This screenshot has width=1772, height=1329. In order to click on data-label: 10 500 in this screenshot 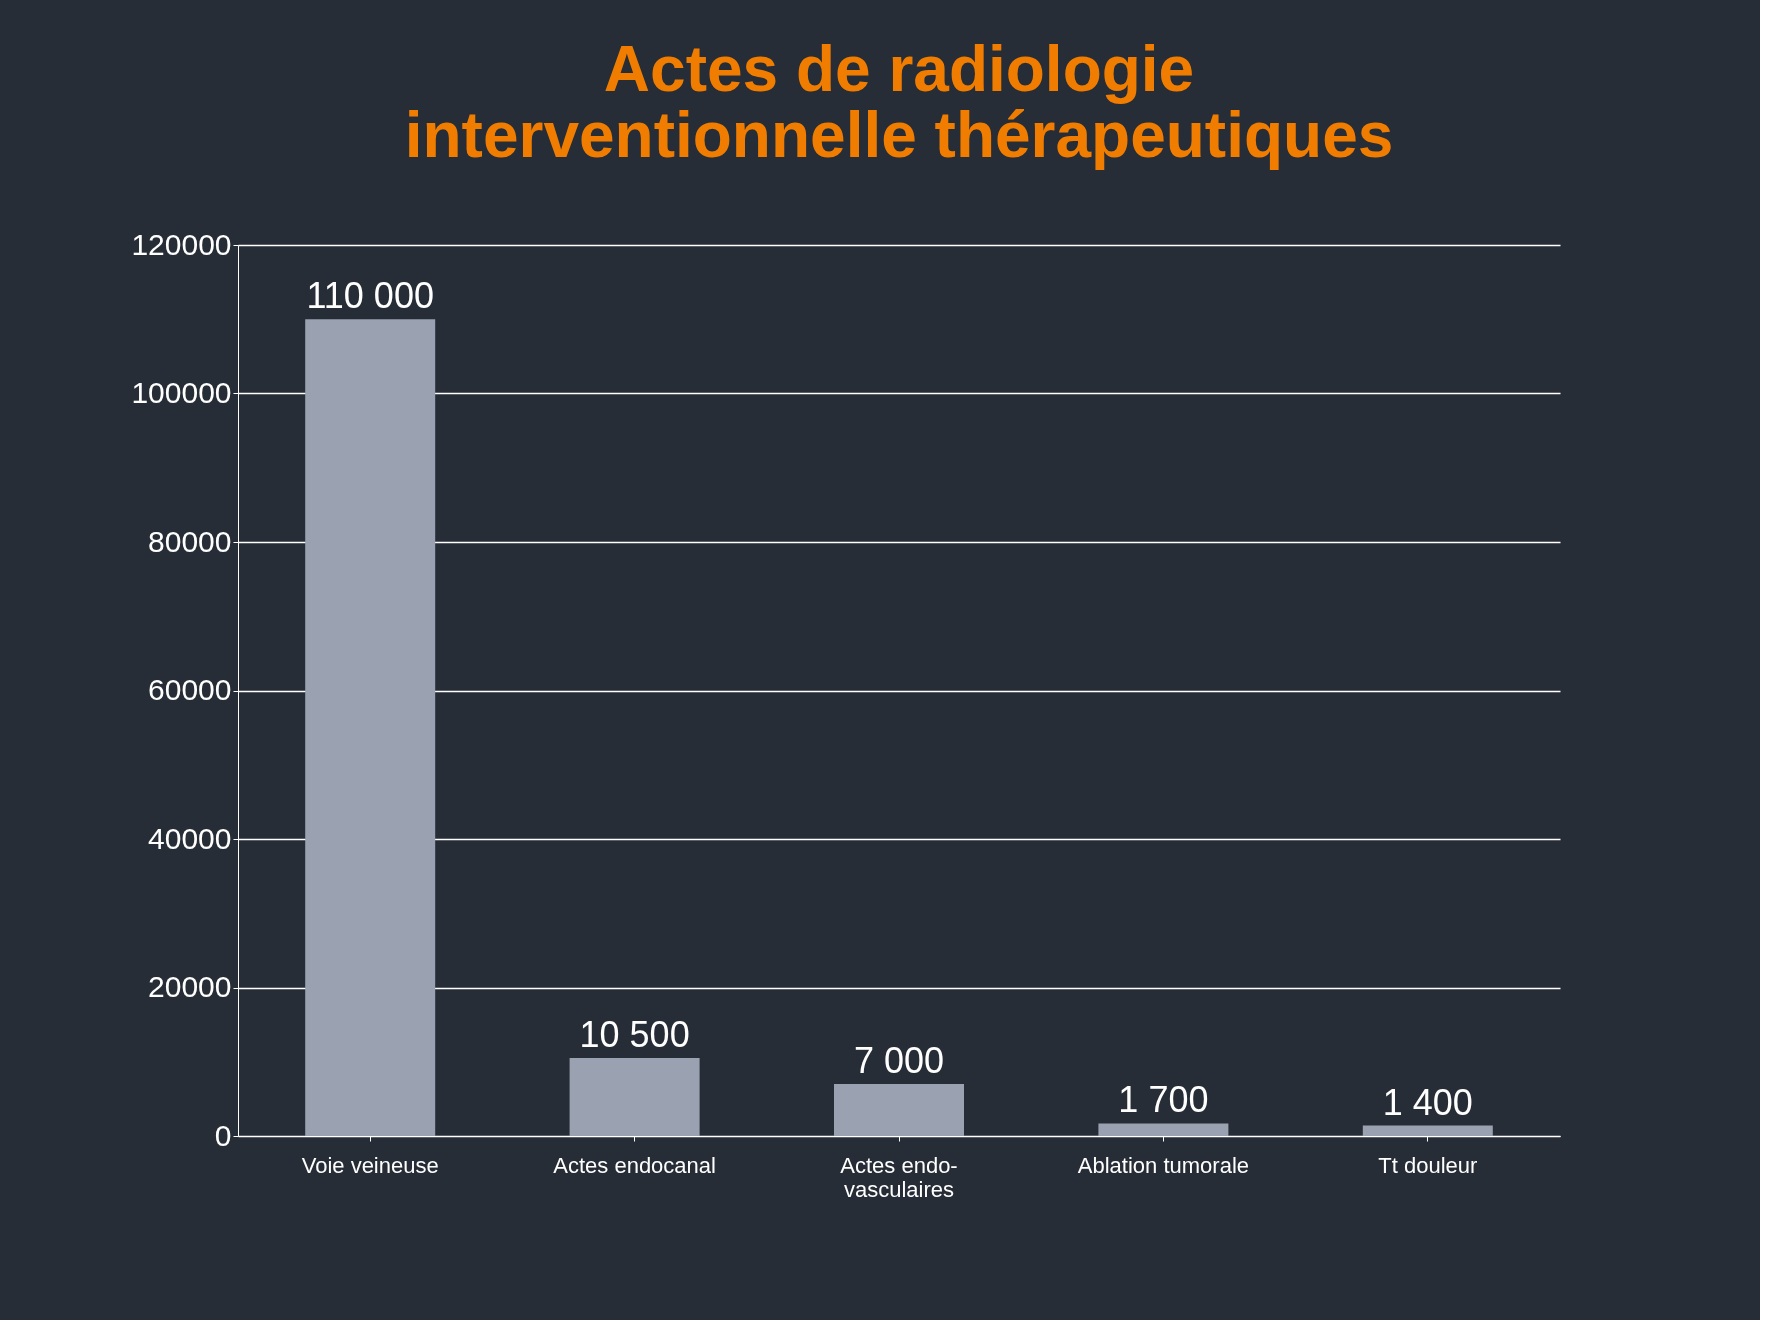, I will do `click(634, 1035)`.